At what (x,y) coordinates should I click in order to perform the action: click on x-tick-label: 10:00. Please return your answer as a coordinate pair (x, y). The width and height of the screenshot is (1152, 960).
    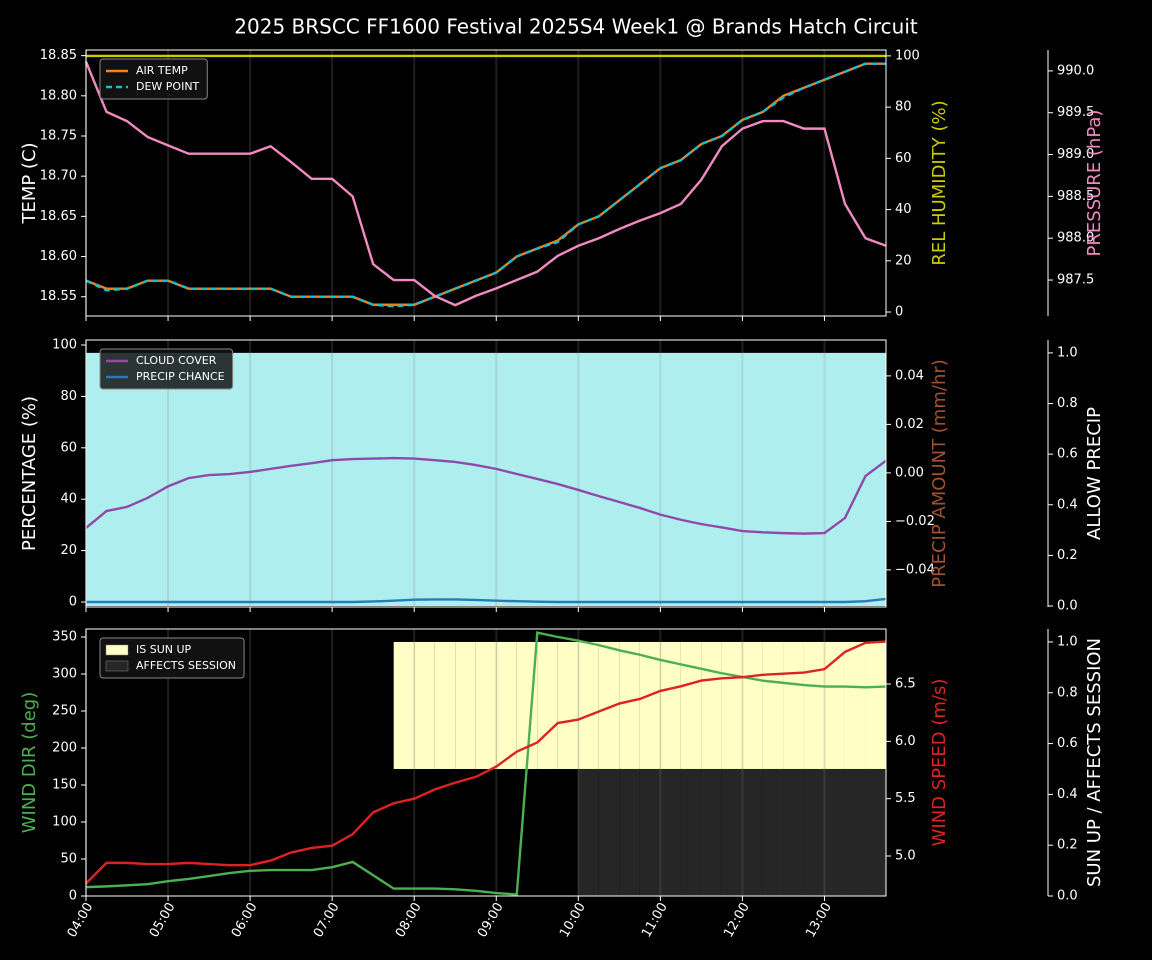
    Looking at the image, I should click on (573, 920).